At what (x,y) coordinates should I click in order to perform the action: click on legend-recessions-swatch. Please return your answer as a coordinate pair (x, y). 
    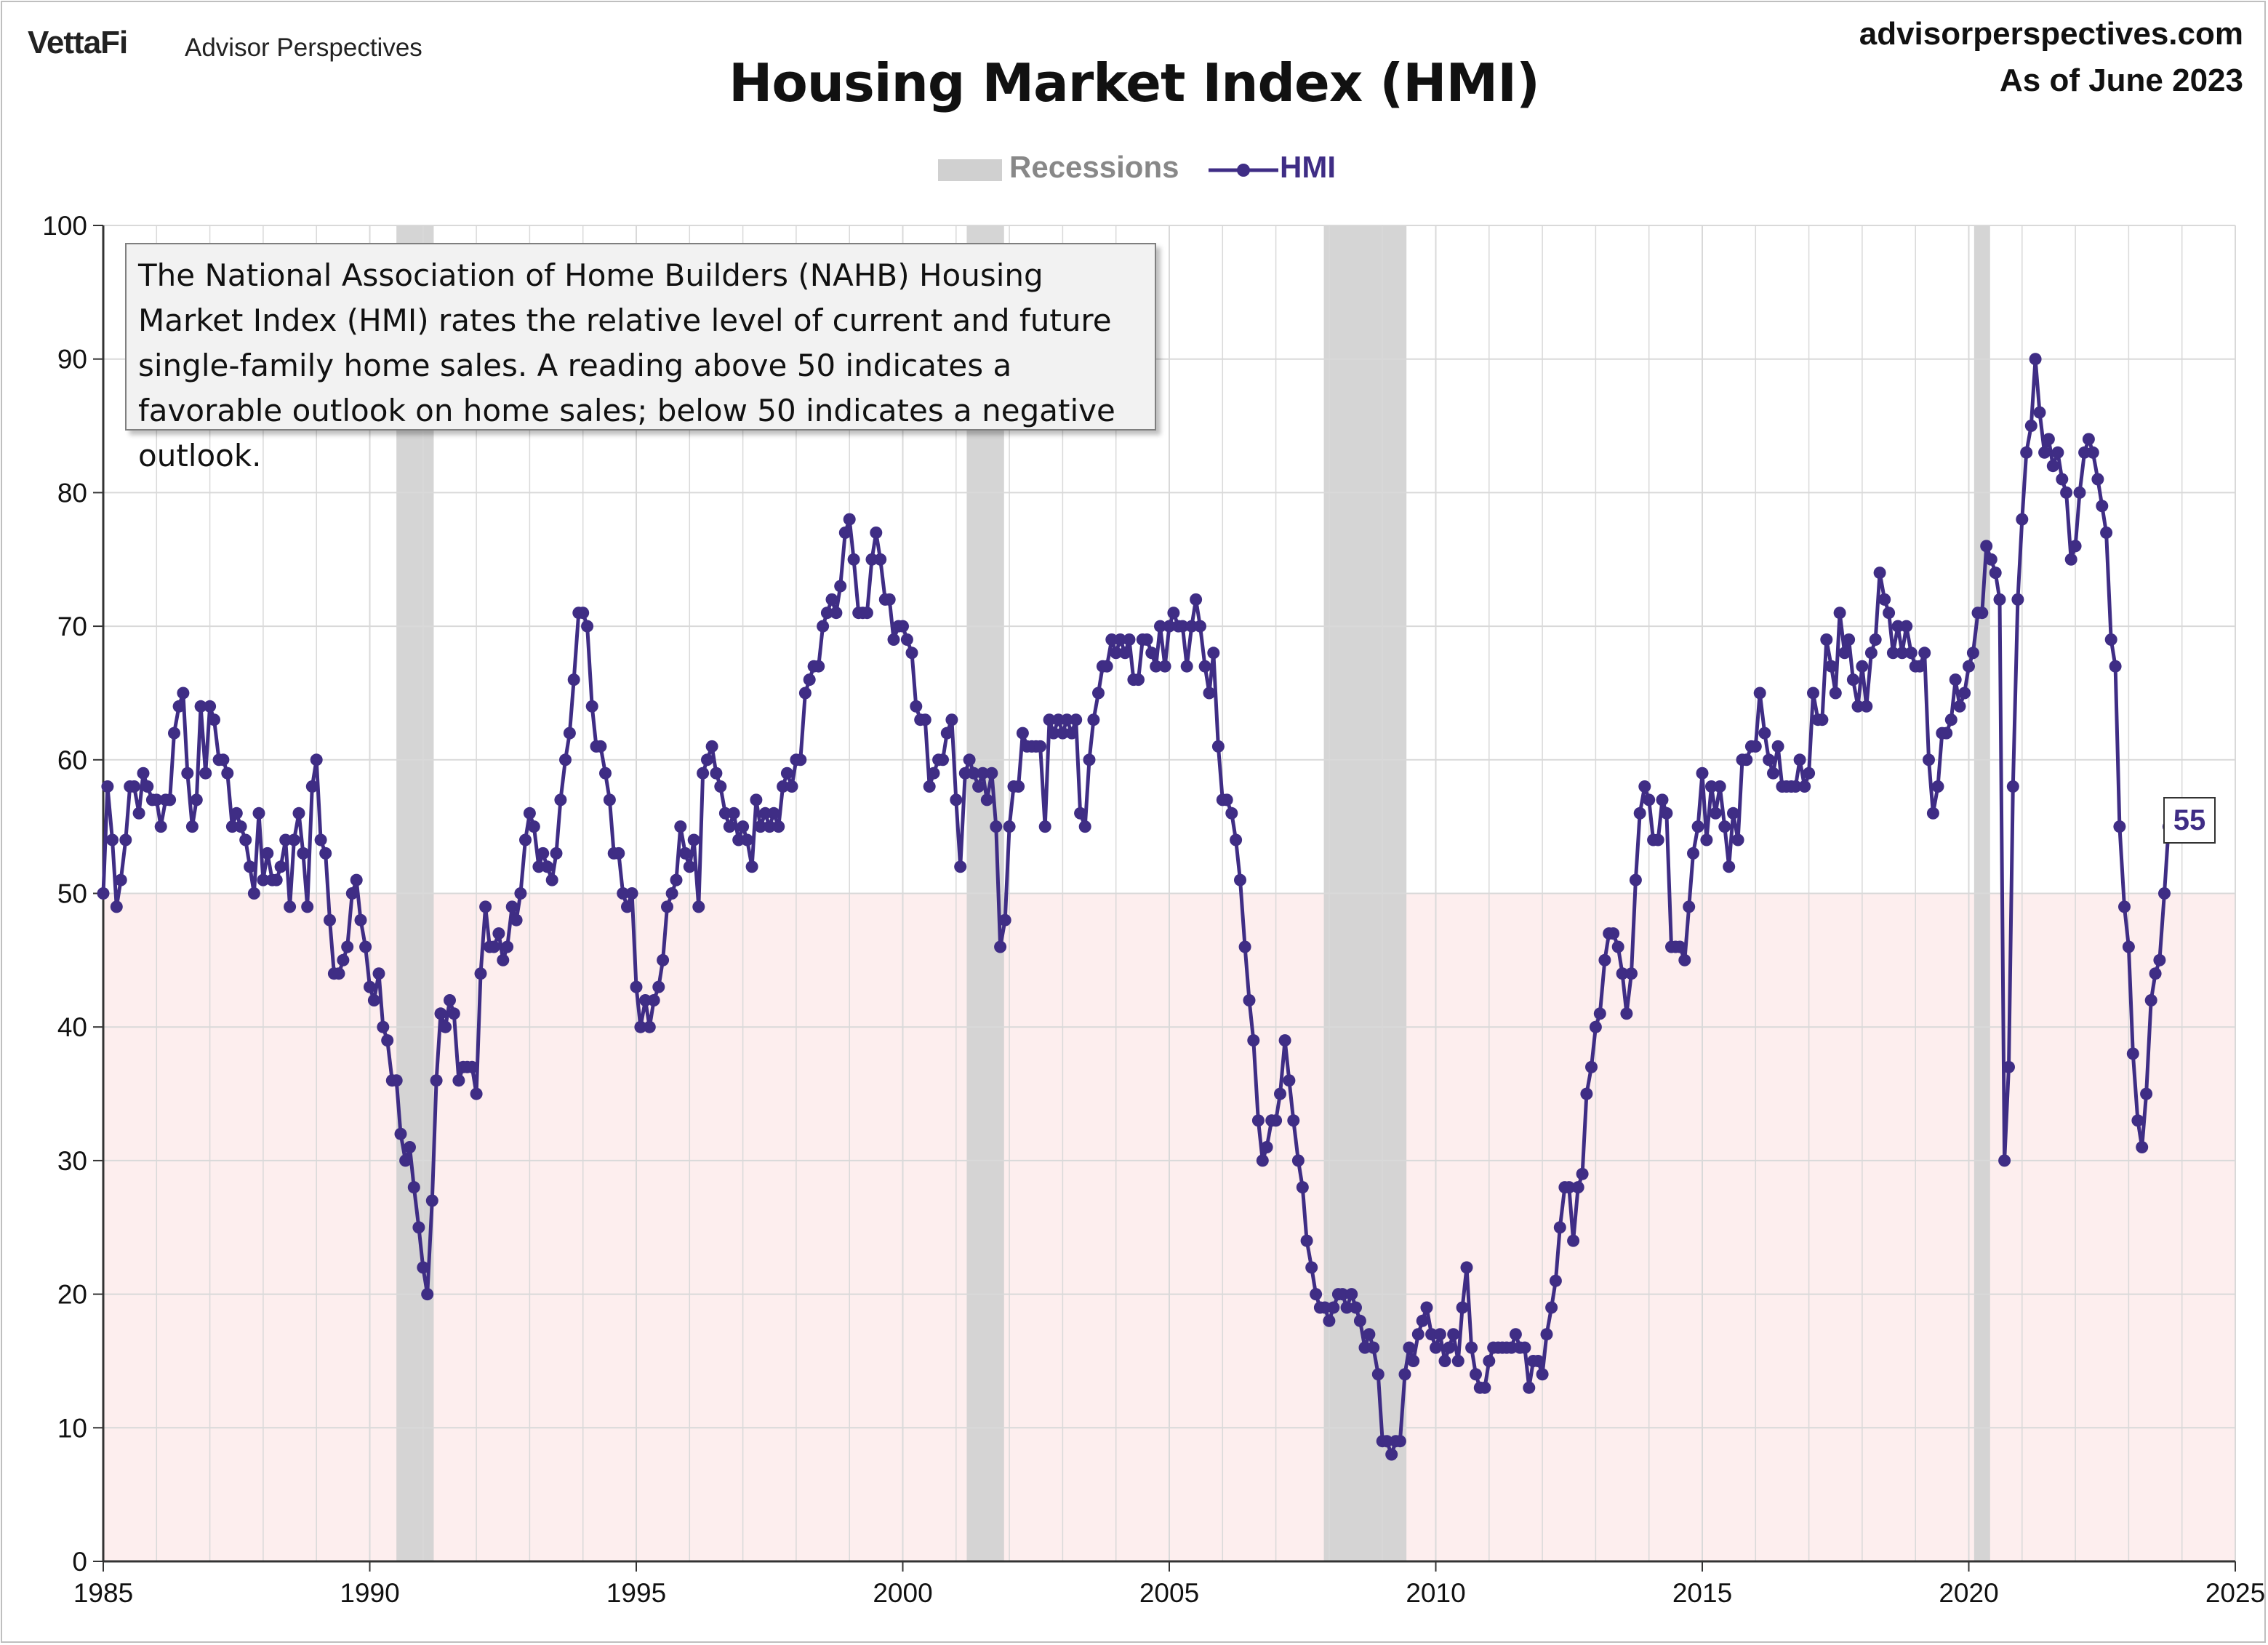
    Looking at the image, I should click on (970, 170).